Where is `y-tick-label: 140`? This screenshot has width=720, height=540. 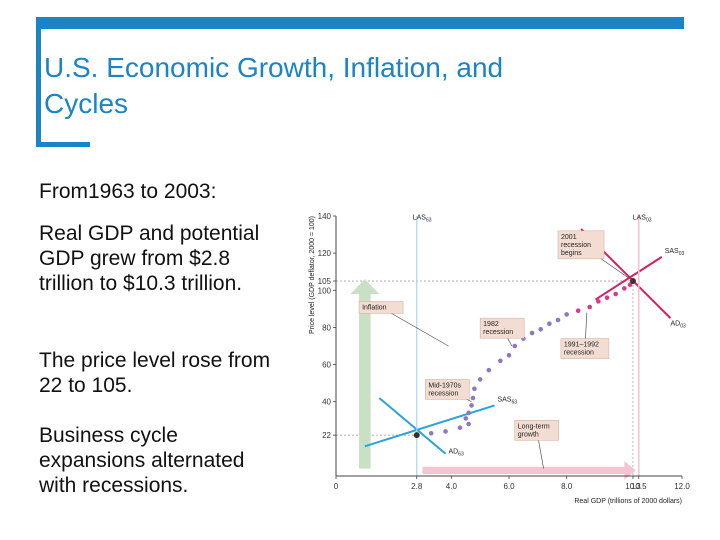 y-tick-label: 140 is located at coordinates (325, 216).